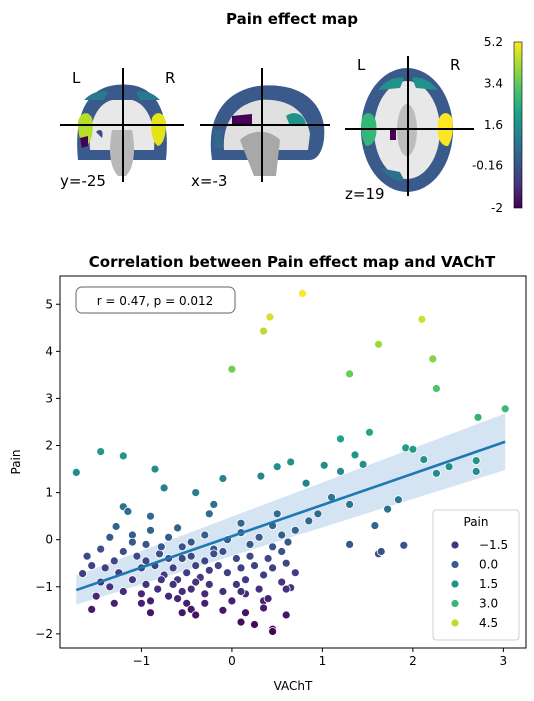 The width and height of the screenshot is (534, 701). What do you see at coordinates (49, 493) in the screenshot?
I see `y-tick-label: 1` at bounding box center [49, 493].